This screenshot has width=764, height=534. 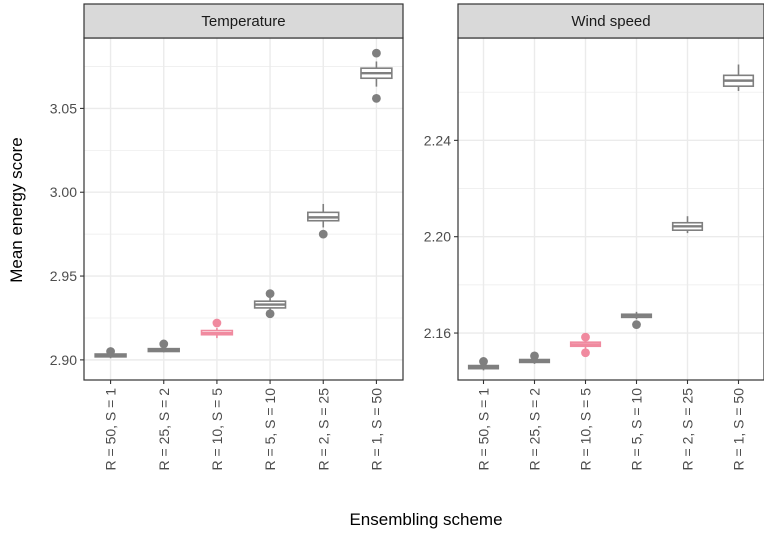 I want to click on y-tick-label: 2.90, so click(x=63, y=360).